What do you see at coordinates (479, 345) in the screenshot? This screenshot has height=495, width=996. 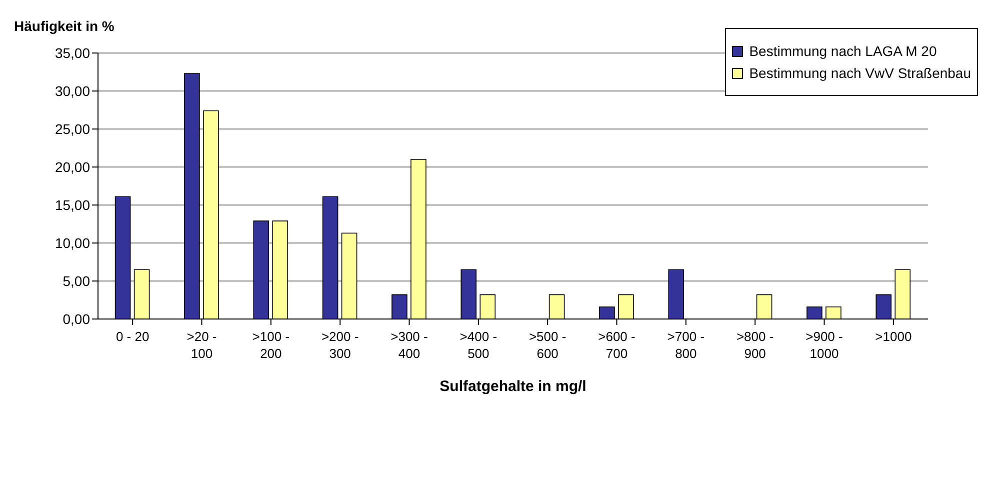 I see `x-tick-label: >400 - 500` at bounding box center [479, 345].